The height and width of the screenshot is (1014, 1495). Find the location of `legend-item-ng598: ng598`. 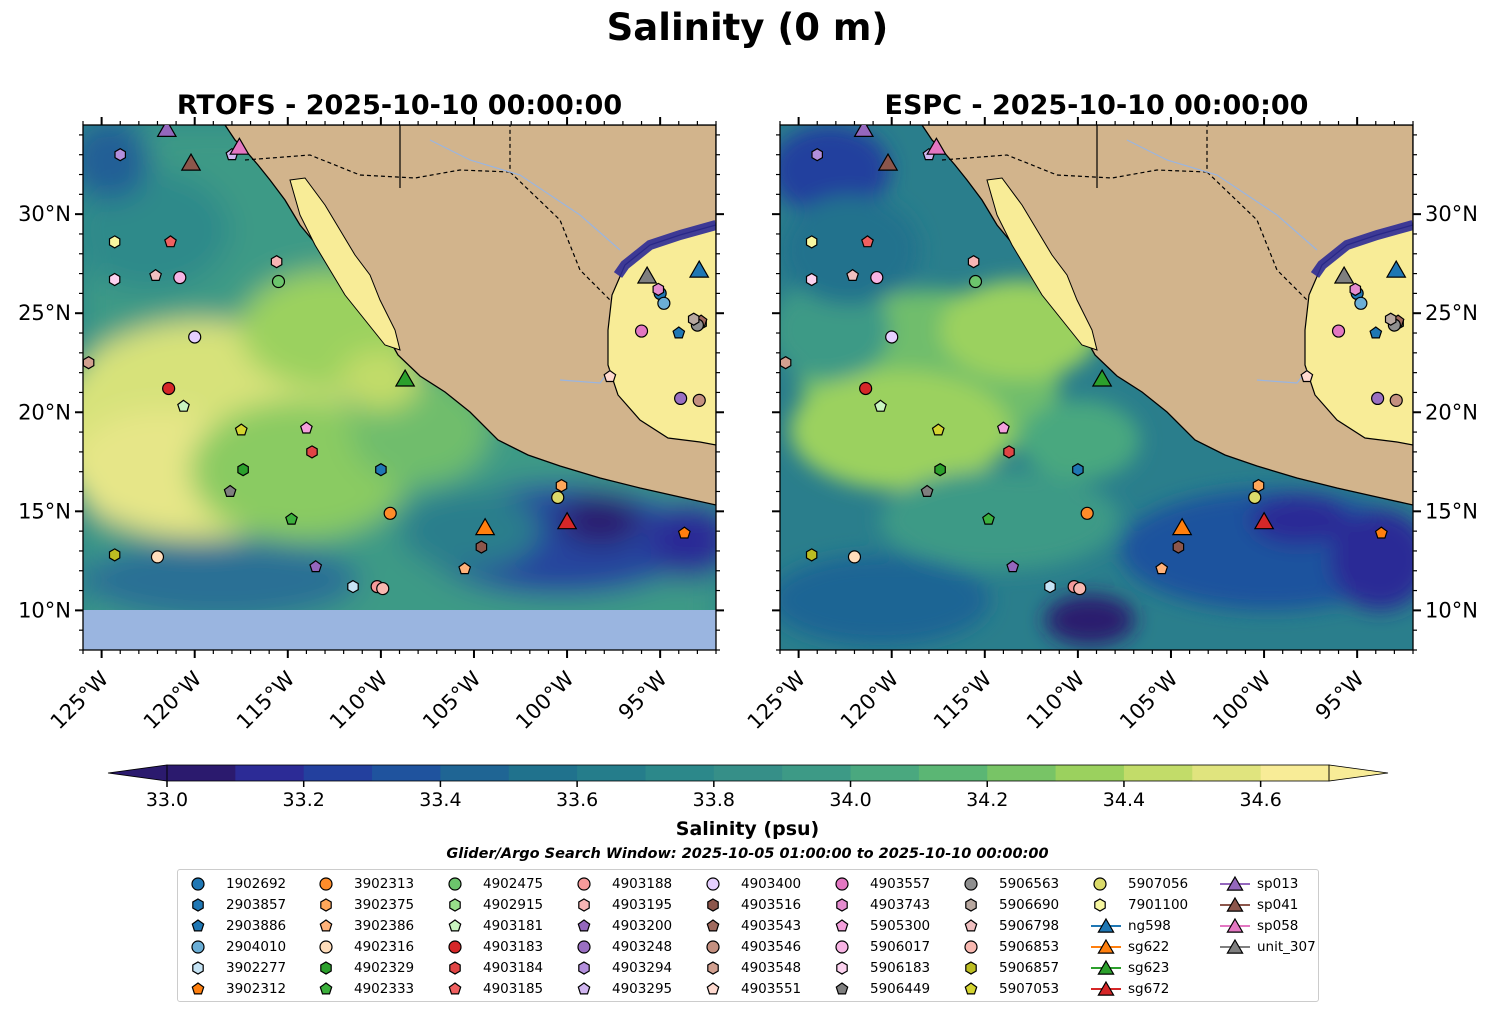

legend-item-ng598: ng598 is located at coordinates (1130, 926).